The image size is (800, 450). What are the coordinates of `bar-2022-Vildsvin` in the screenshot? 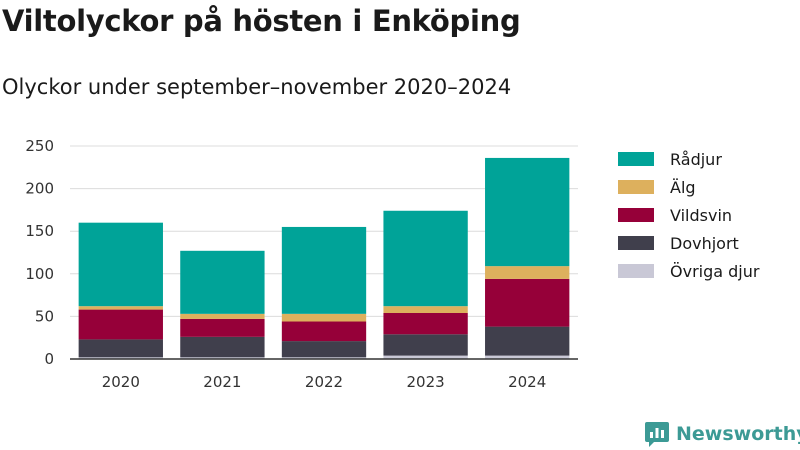 It's located at (324, 331).